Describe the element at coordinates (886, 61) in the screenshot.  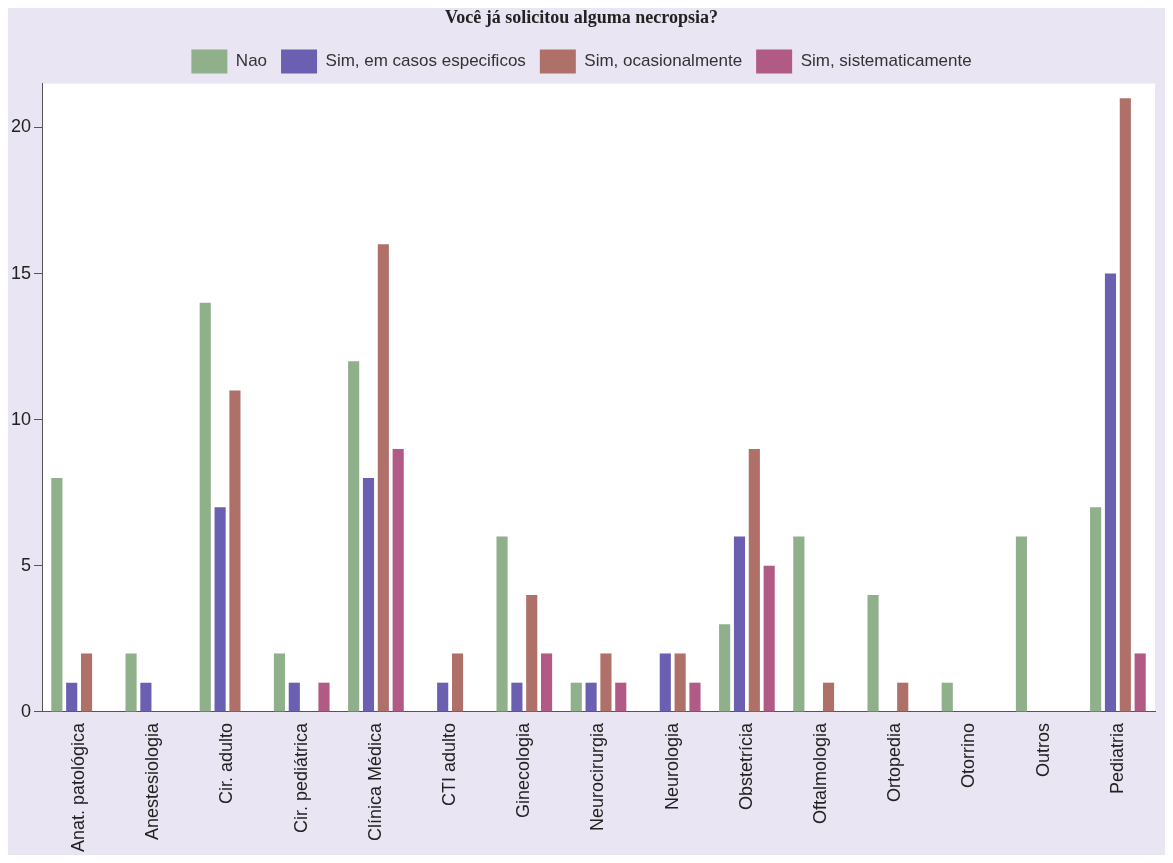
I see `legend-label: Sim, sistematicamente` at that location.